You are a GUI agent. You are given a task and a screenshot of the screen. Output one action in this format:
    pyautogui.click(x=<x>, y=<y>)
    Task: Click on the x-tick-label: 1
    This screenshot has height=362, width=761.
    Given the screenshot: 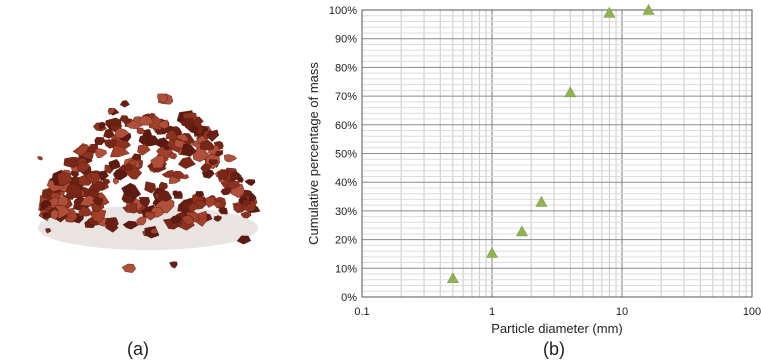 What is the action you would take?
    pyautogui.click(x=492, y=312)
    